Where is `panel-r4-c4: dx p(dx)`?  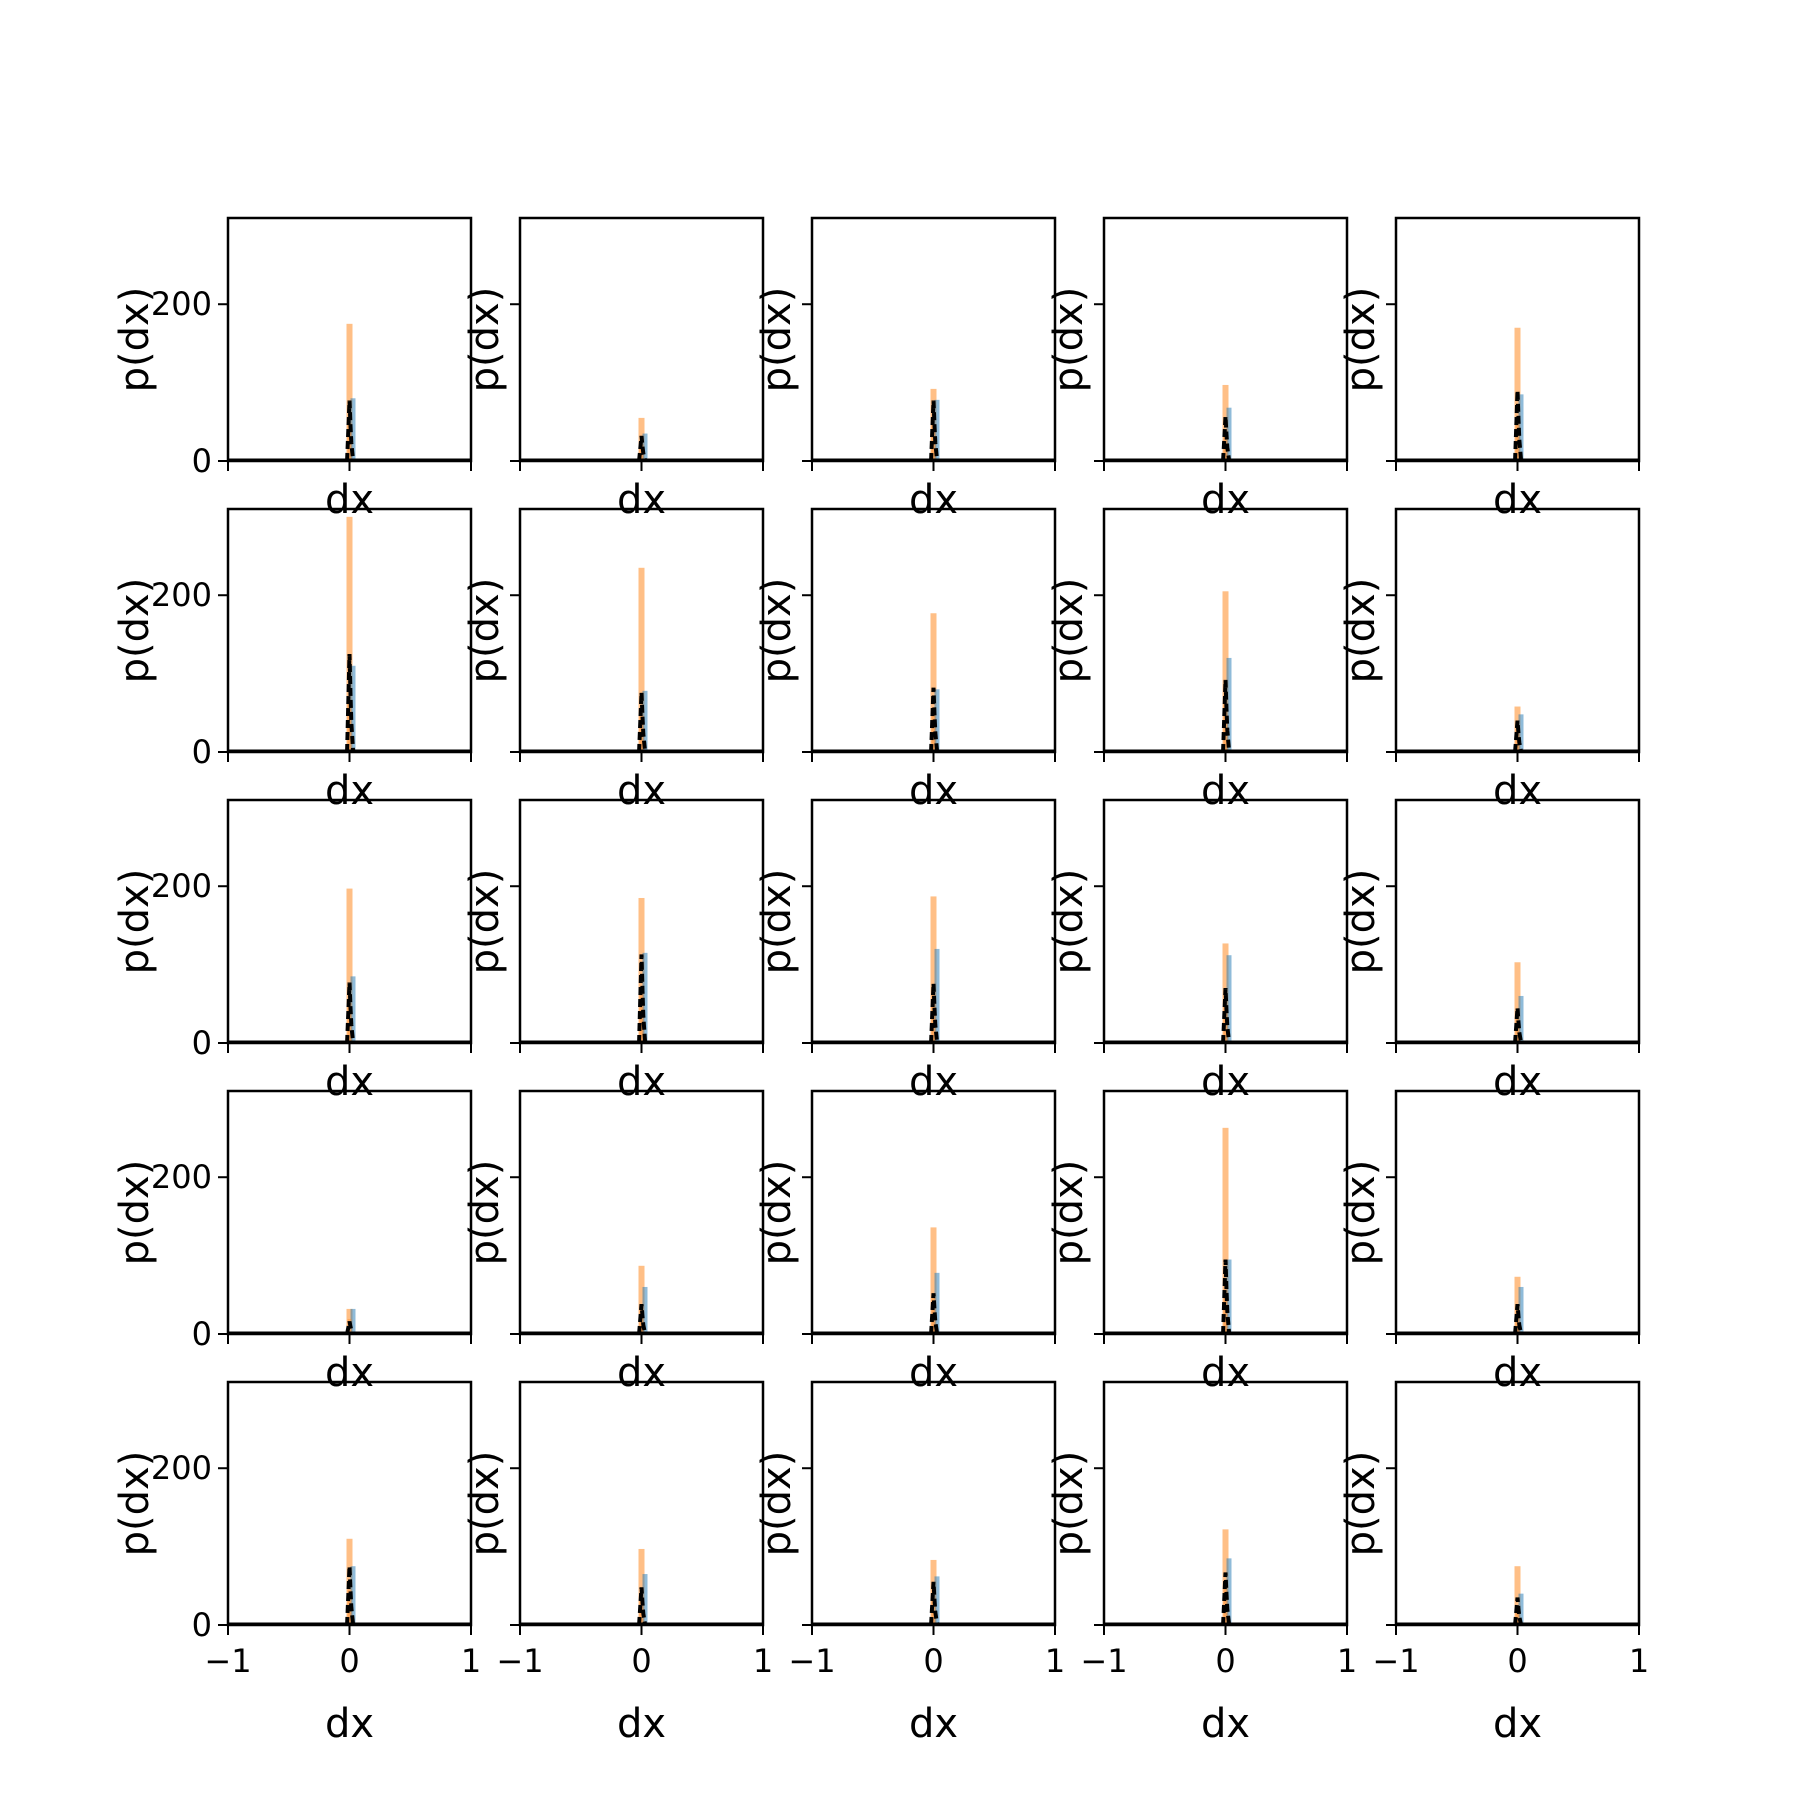 panel-r4-c4: dx p(dx) is located at coordinates (1197, 1242).